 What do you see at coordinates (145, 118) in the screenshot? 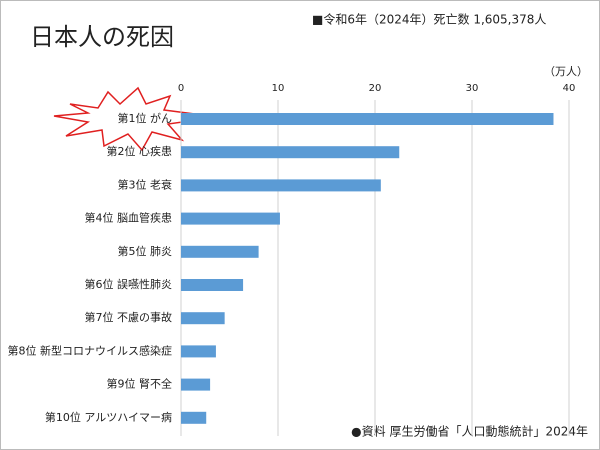
I see `y-tick-label: 第1位 がん` at bounding box center [145, 118].